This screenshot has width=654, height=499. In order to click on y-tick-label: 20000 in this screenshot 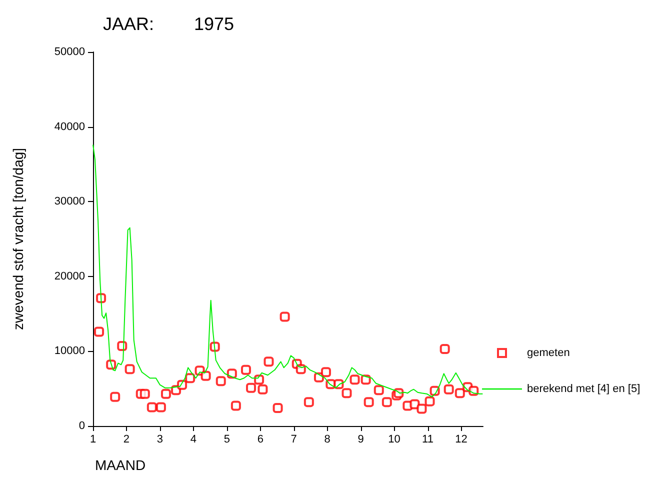, I will do `click(69, 276)`.